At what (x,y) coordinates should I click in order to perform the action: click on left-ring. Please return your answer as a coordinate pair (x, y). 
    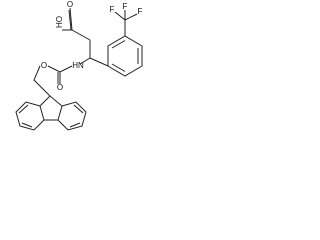
    Looking at the image, I should click on (30, 116).